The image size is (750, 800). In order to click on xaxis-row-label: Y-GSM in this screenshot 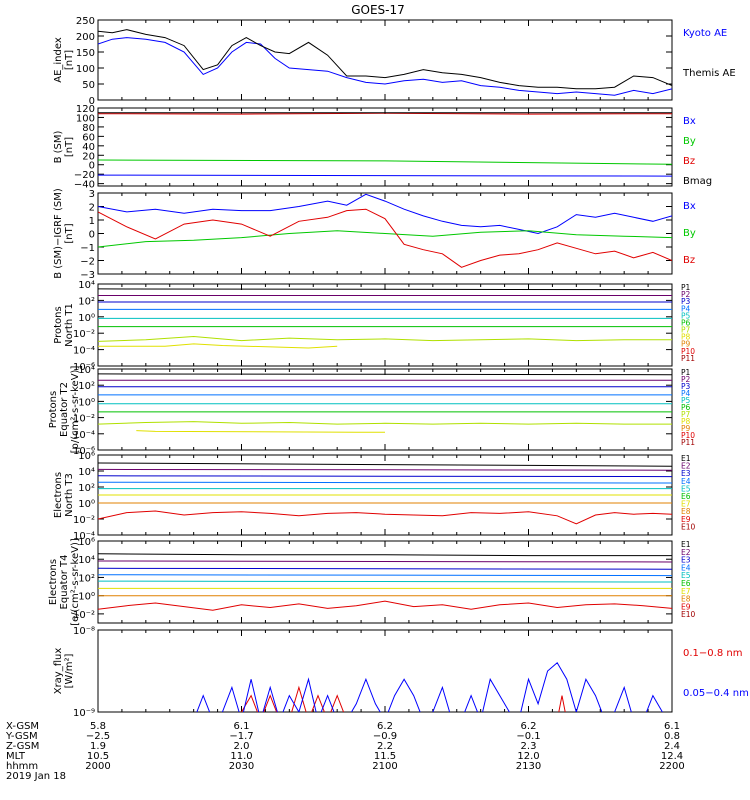, I will do `click(21, 736)`.